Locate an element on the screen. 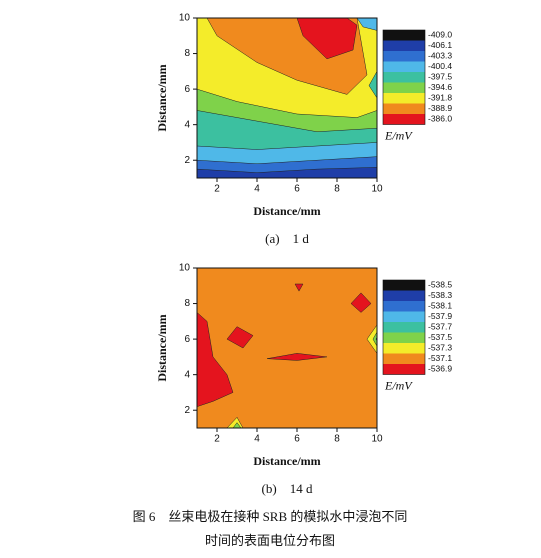  colorbar-tick-label: -538.5 is located at coordinates (440, 285).